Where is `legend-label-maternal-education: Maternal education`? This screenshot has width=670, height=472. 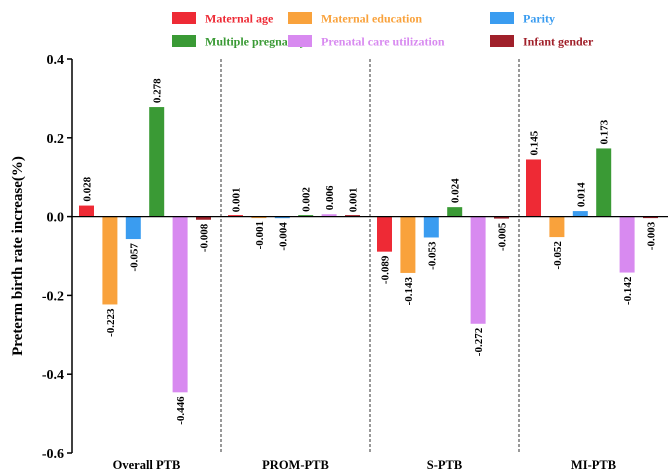 legend-label-maternal-education: Maternal education is located at coordinates (371, 19).